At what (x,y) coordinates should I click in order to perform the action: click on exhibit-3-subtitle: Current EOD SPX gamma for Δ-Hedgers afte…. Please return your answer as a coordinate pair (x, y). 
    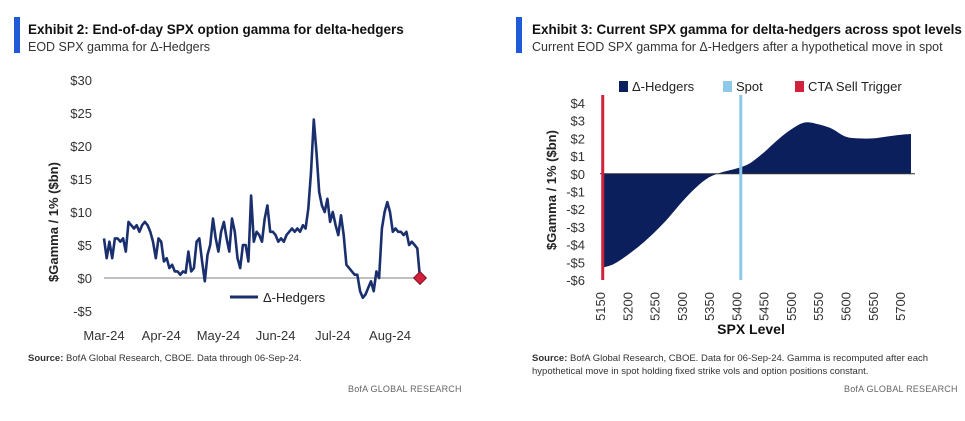
    Looking at the image, I should click on (737, 47).